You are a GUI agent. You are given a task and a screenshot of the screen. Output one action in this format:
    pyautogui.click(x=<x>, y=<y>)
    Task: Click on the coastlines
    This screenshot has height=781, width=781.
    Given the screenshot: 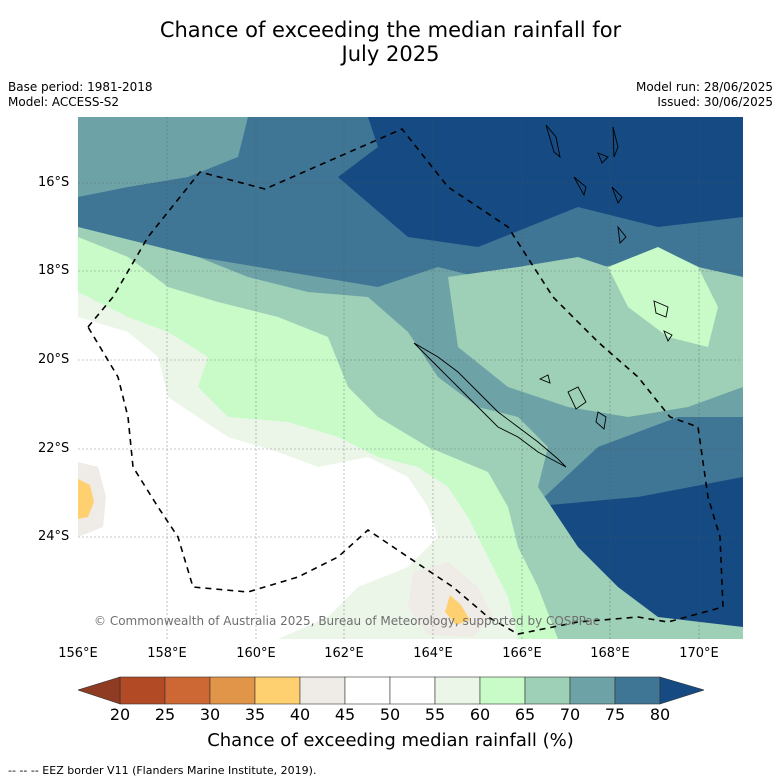 What is the action you would take?
    pyautogui.click(x=543, y=296)
    